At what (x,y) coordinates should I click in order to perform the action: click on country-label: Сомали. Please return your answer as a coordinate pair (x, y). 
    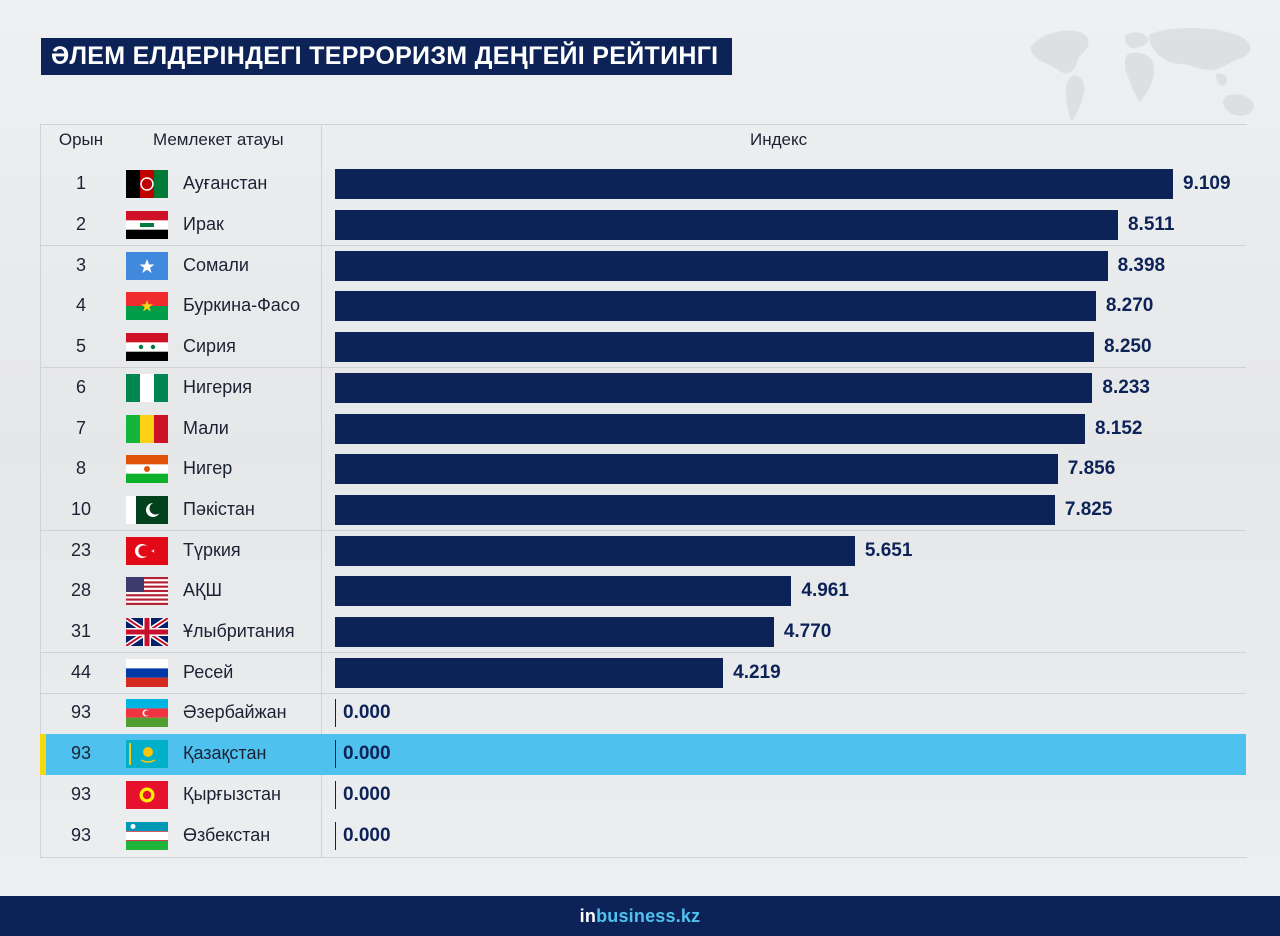
    Looking at the image, I should click on (216, 264).